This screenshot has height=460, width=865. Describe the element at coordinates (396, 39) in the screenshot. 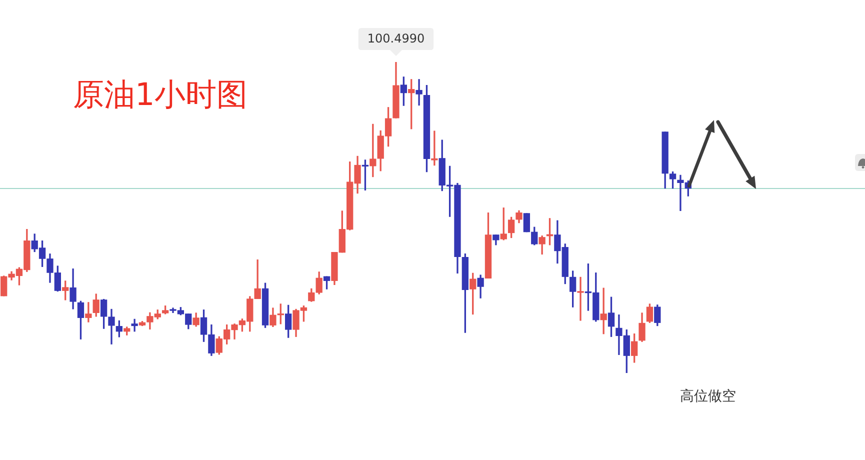

I see `annotation: 100.4990` at that location.